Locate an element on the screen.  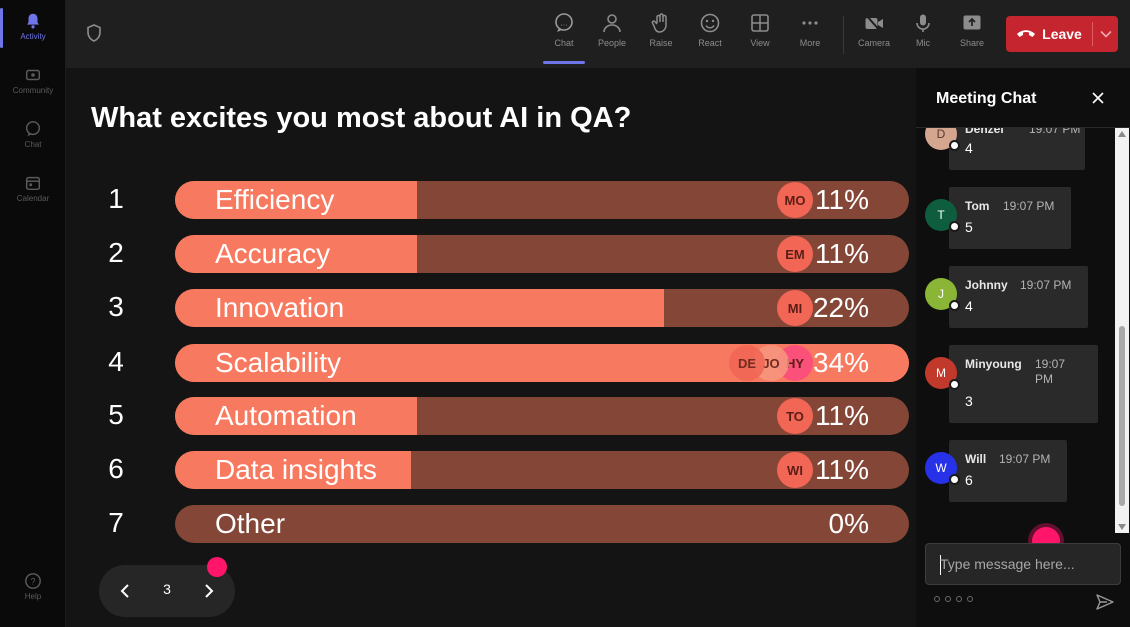
poll-option-row: 3 Innovation MI 22% is located at coordinates (491, 308).